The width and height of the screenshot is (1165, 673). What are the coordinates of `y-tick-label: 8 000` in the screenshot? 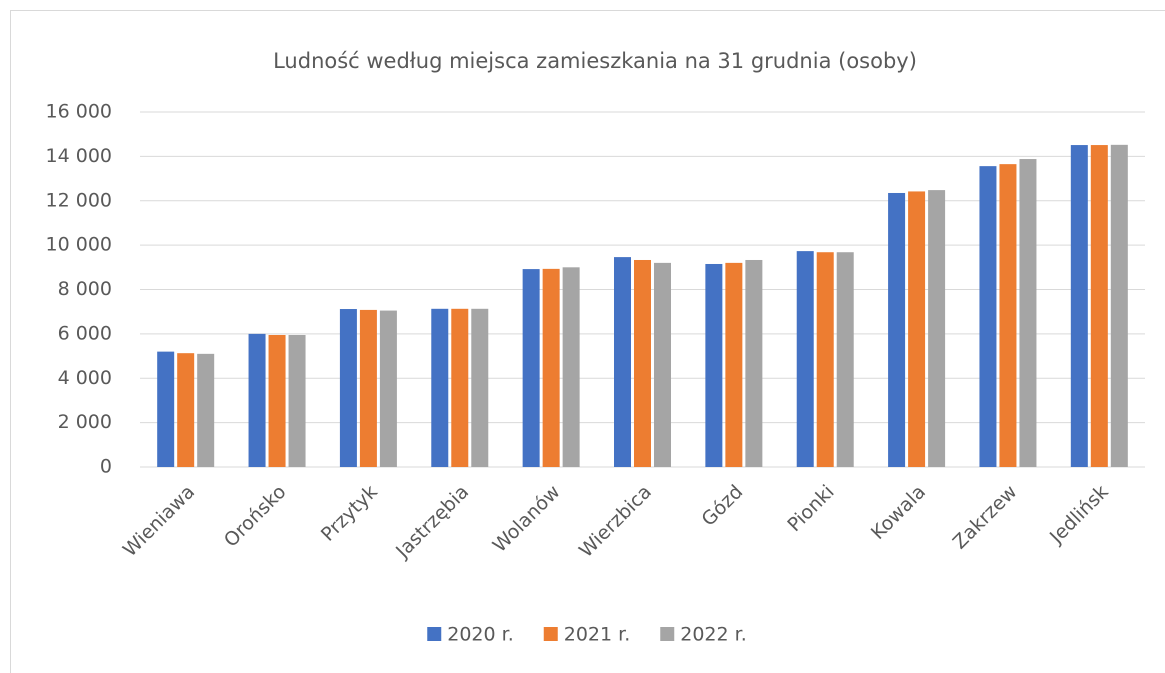 It's located at (85, 289).